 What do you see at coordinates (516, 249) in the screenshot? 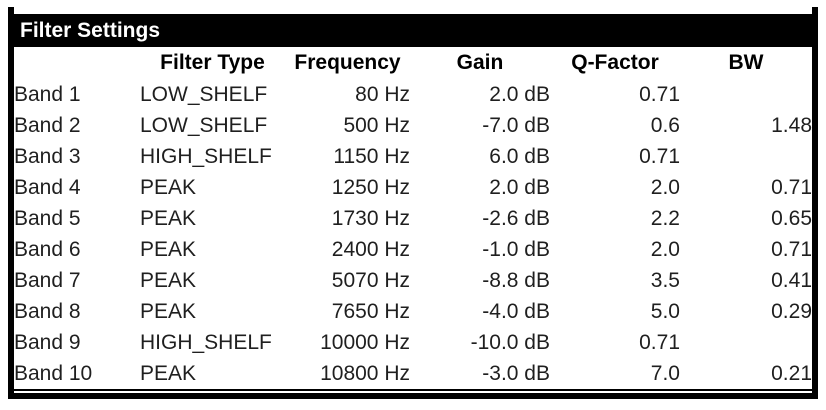
I see `cell-gain: -1.0 dB` at bounding box center [516, 249].